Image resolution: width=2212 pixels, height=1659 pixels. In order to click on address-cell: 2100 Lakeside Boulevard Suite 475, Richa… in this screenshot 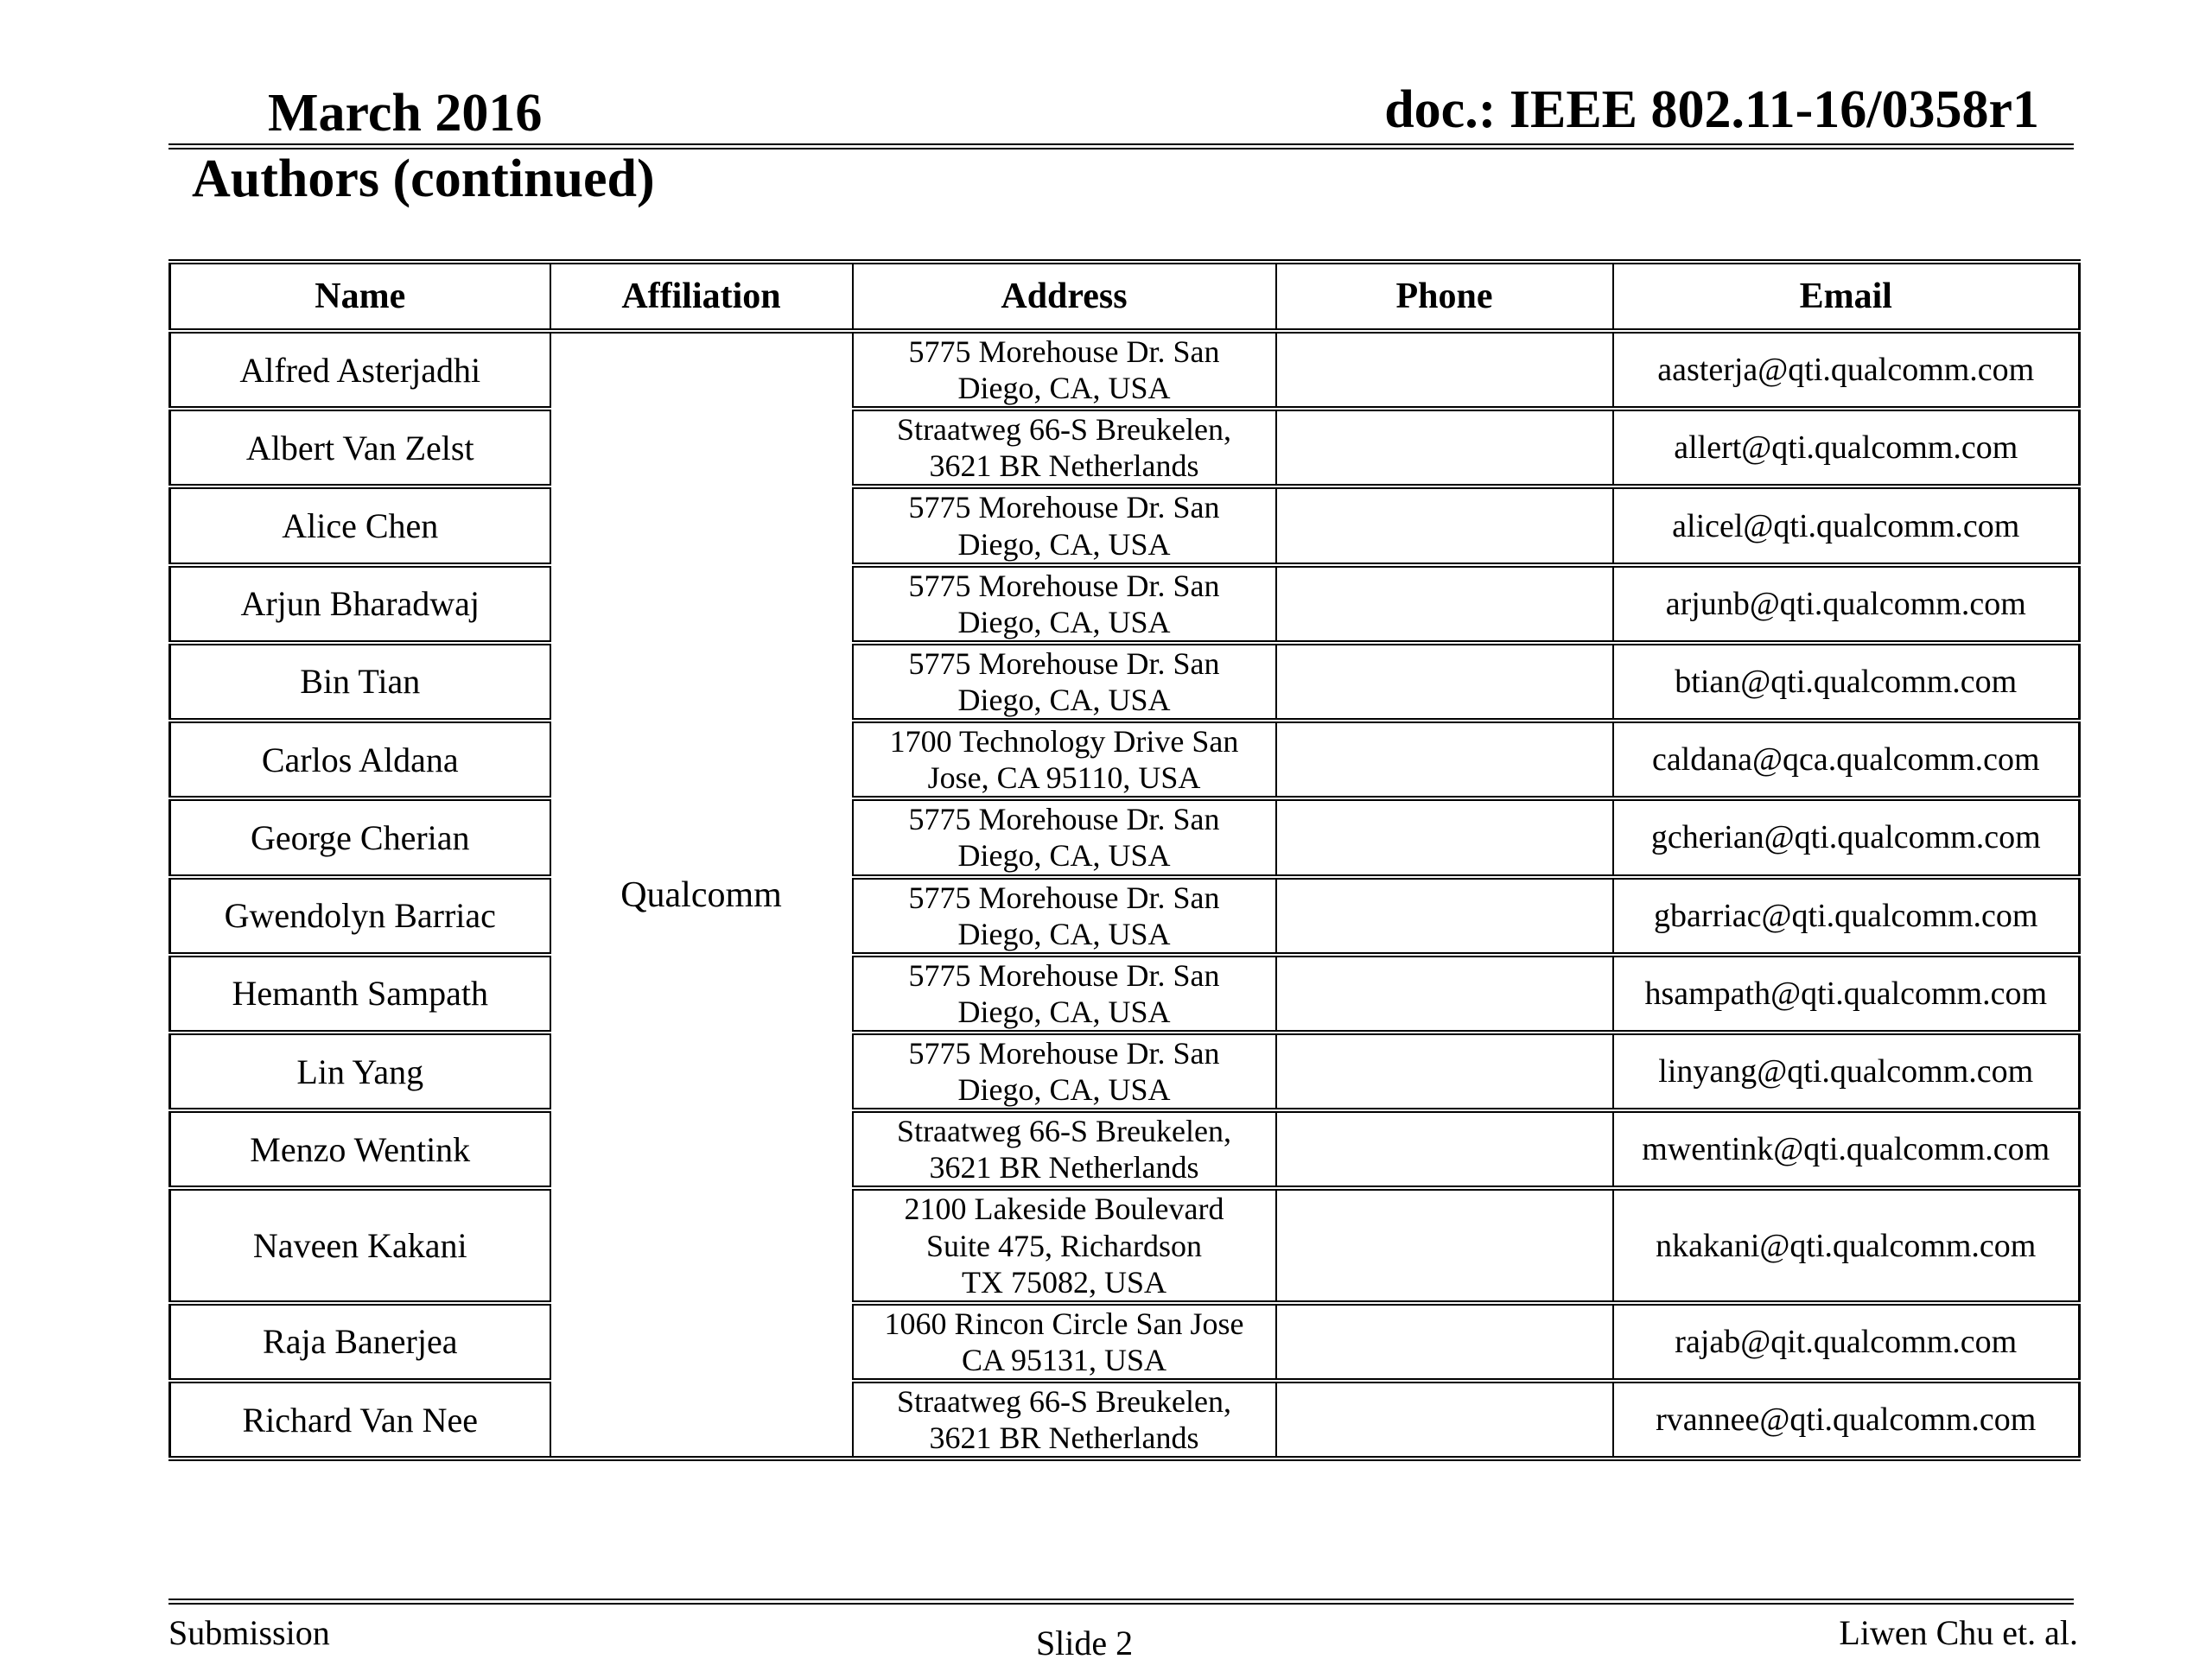, I will do `click(1064, 1245)`.